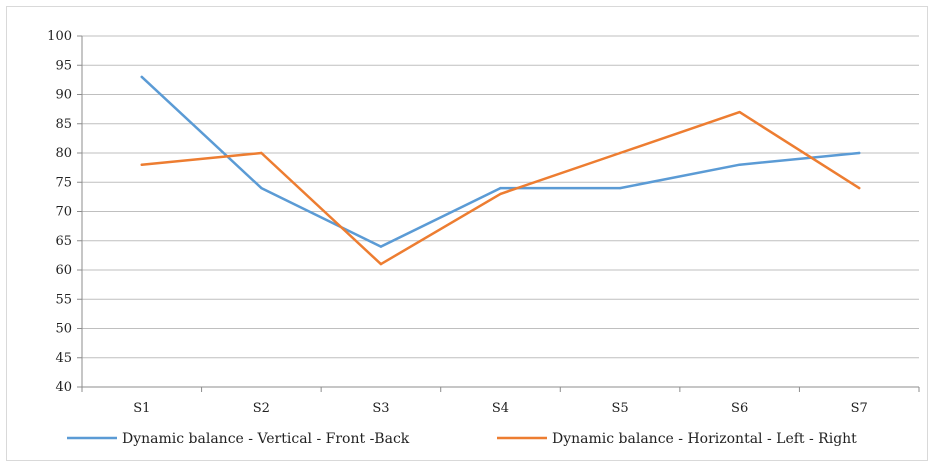  I want to click on y-tick-label: 45, so click(63, 358).